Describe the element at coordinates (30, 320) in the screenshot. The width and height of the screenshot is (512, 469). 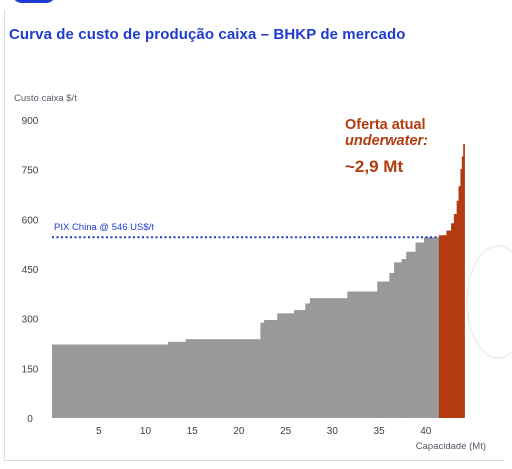
I see `y-tick-label-2: 300` at that location.